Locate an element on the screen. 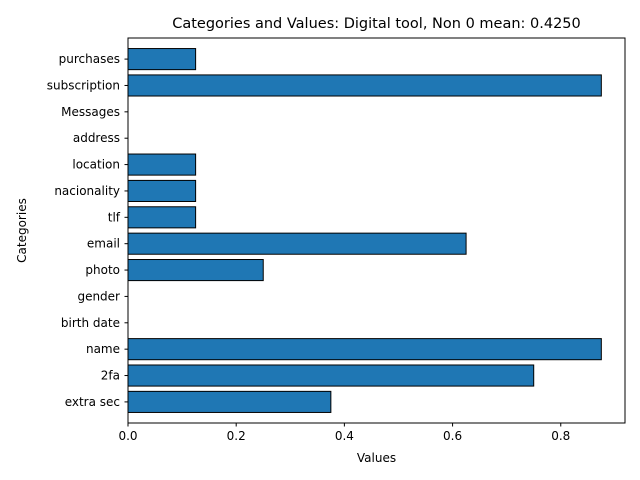 The height and width of the screenshot is (480, 640). x-tick-label: 0.8 is located at coordinates (560, 436).